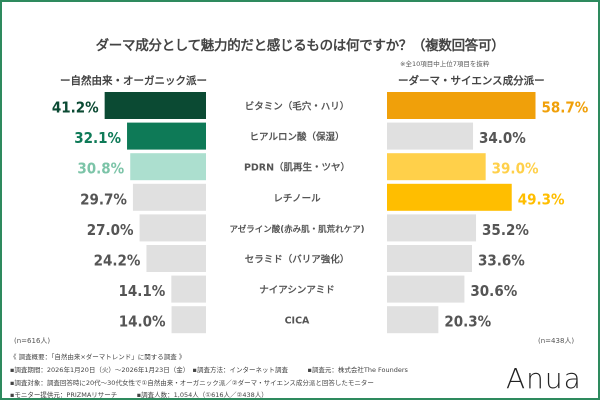 The height and width of the screenshot is (400, 600). I want to click on category-label: アゼライン酸(赤み肌・肌荒れケア), so click(296, 229).